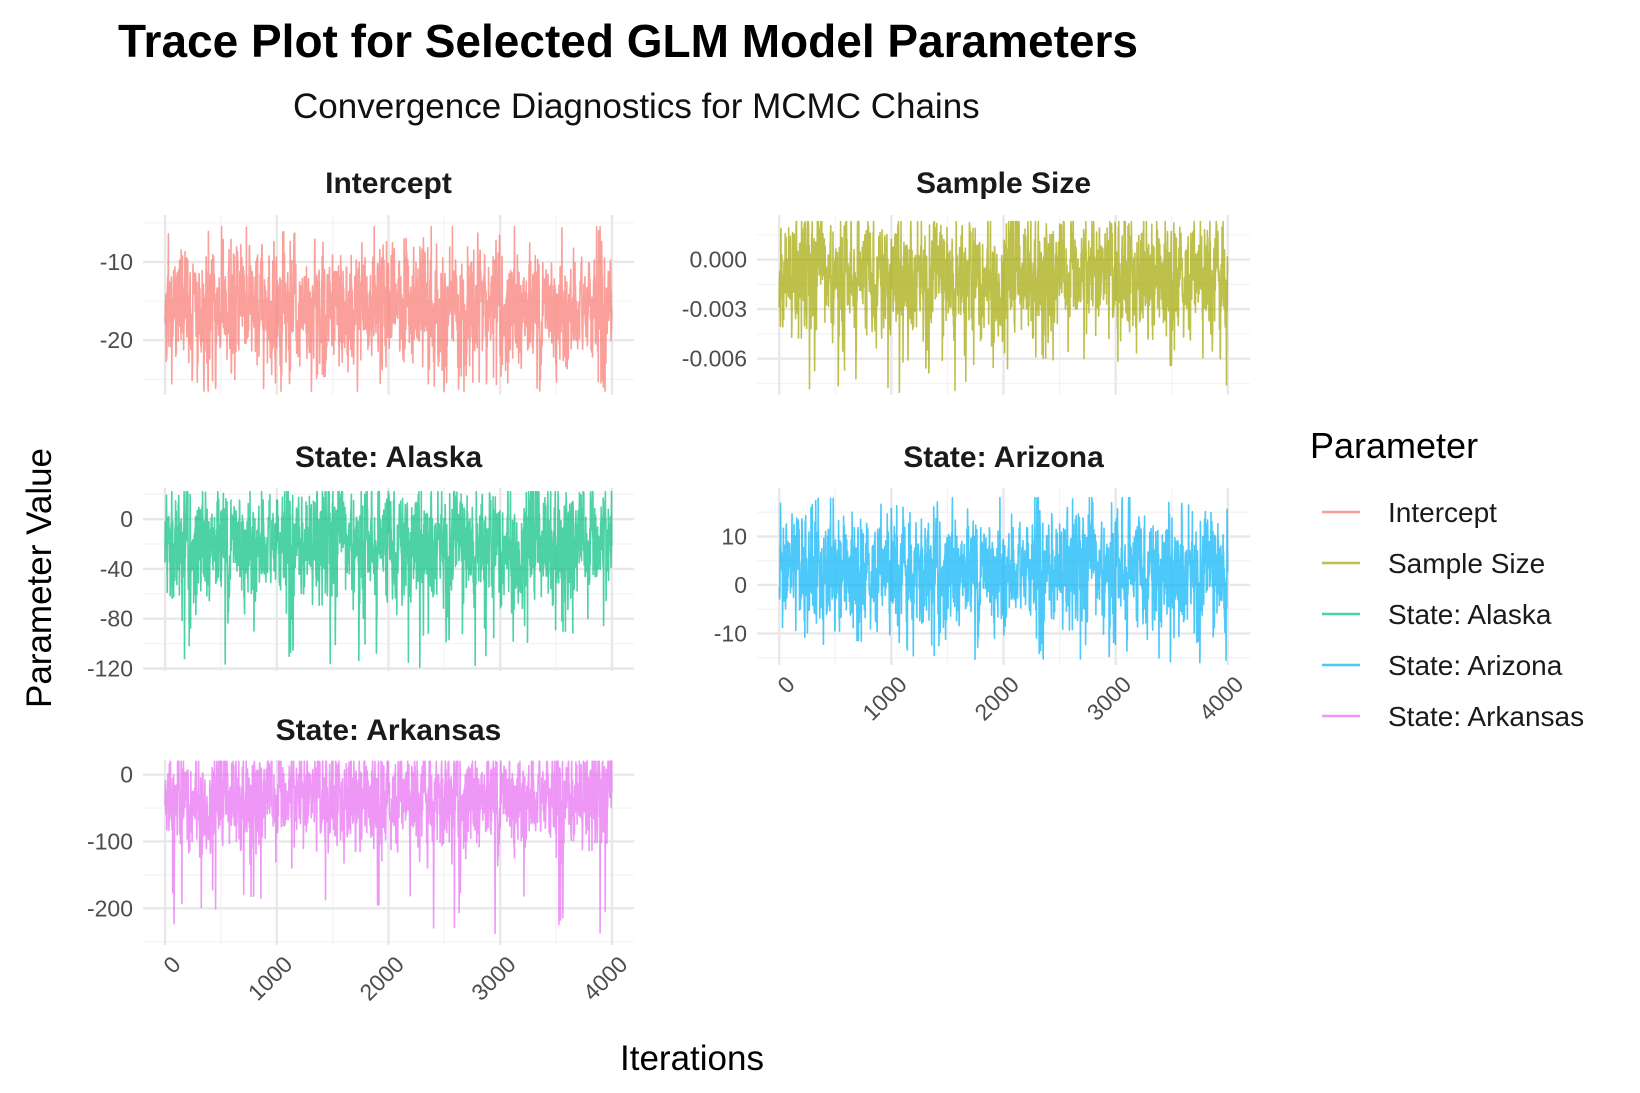  I want to click on trace-line-state-alaska, so click(388, 579).